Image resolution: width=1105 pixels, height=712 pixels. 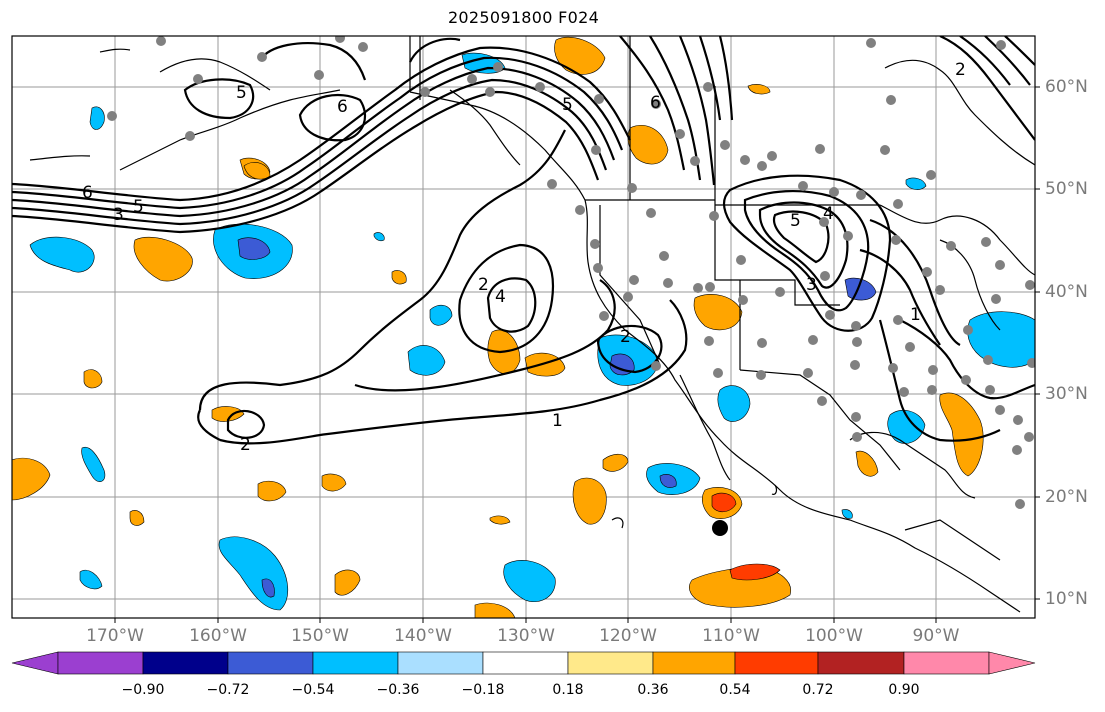 What do you see at coordinates (483, 690) in the screenshot?
I see `colorbar-tick-label: −0.18` at bounding box center [483, 690].